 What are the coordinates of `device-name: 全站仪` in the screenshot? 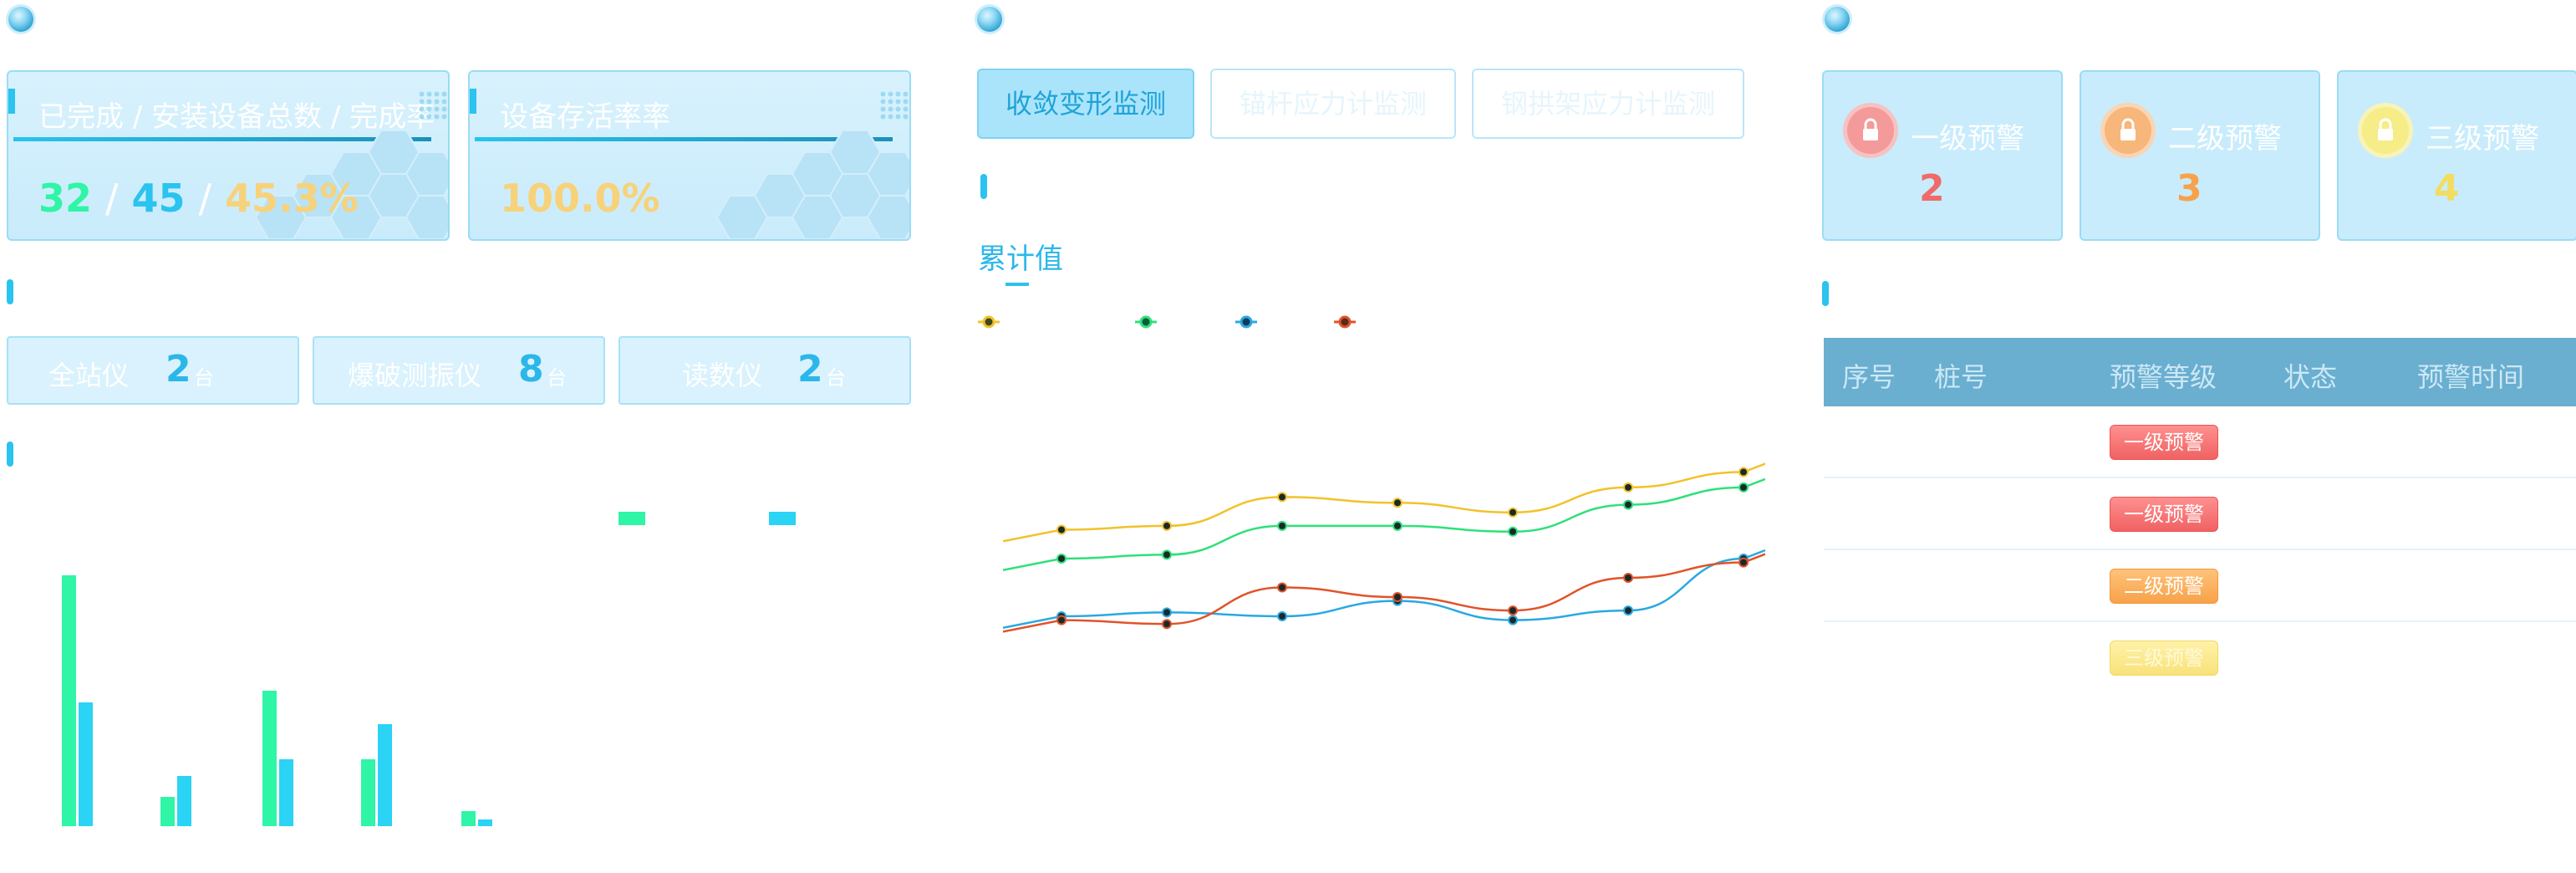 It's located at (89, 375).